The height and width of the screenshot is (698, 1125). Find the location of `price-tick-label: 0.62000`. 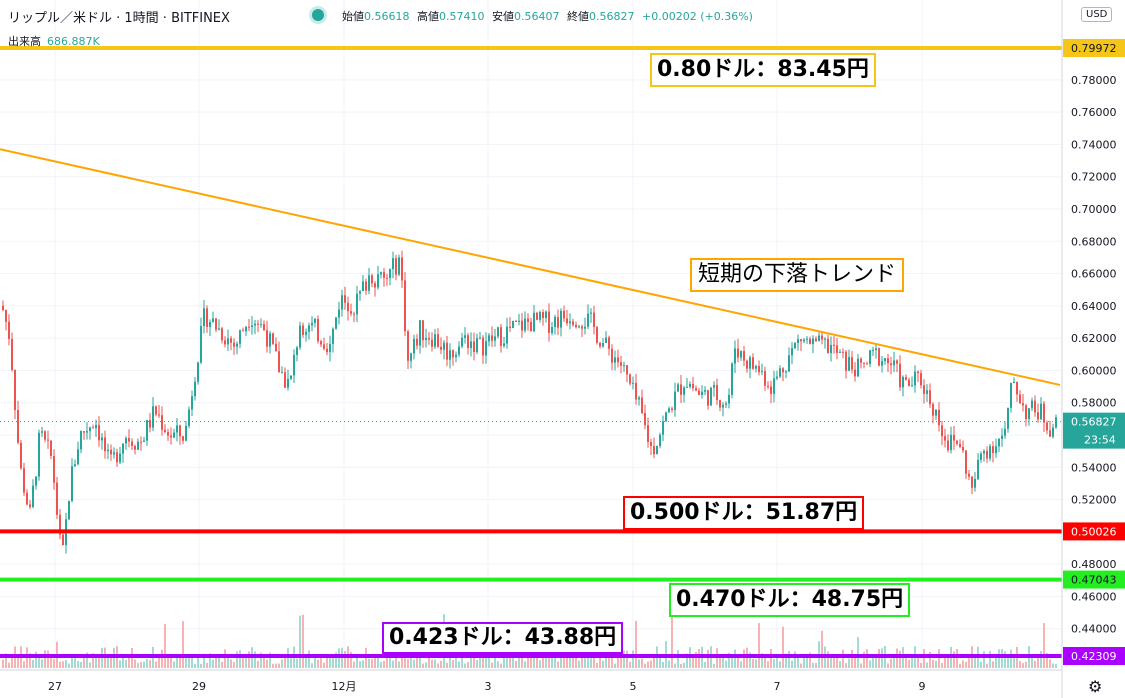

price-tick-label: 0.62000 is located at coordinates (1094, 338).